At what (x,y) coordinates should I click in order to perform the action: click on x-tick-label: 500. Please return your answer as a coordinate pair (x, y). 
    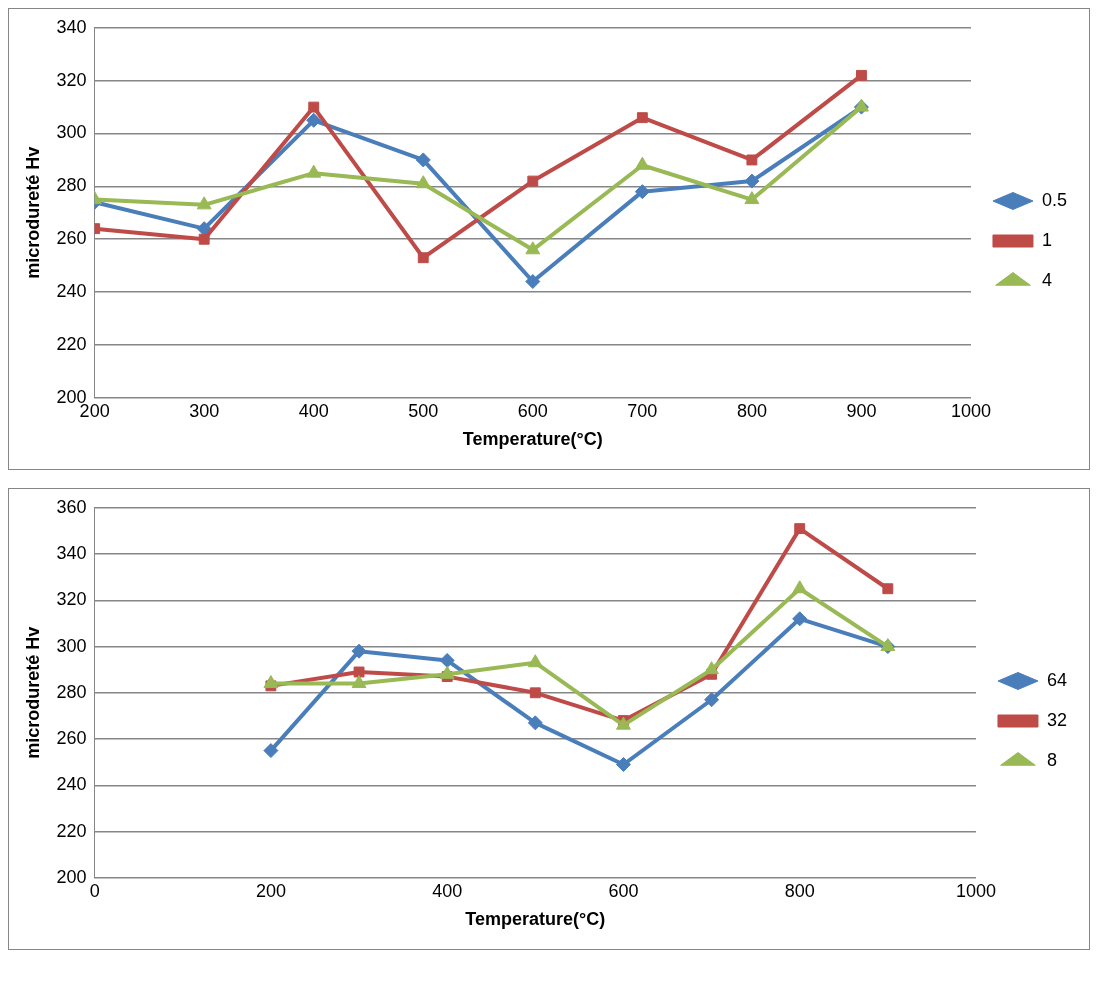
    Looking at the image, I should click on (423, 410).